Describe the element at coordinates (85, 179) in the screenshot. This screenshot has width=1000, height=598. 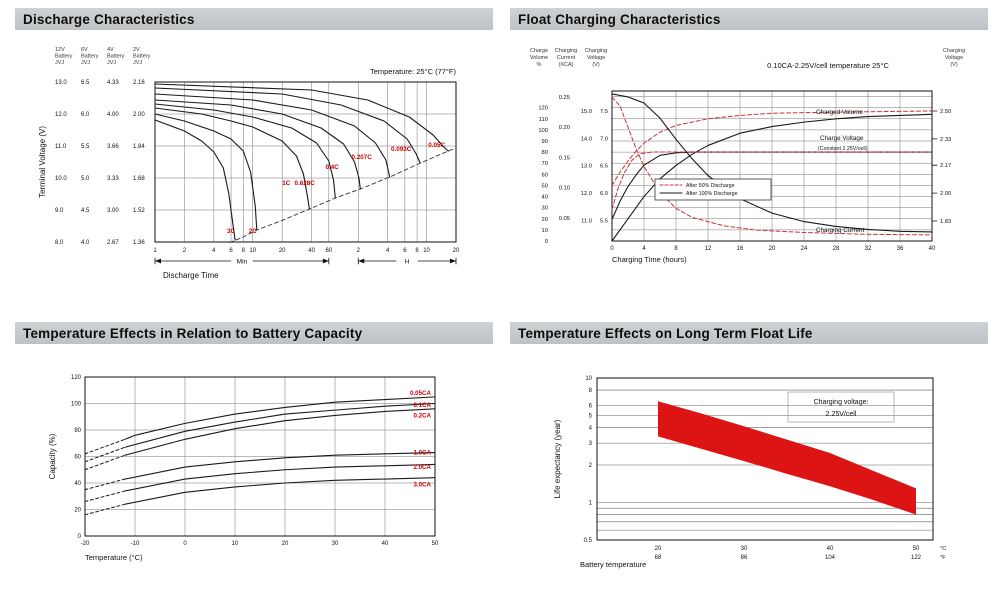
I see `svg-text: 5.0` at that location.